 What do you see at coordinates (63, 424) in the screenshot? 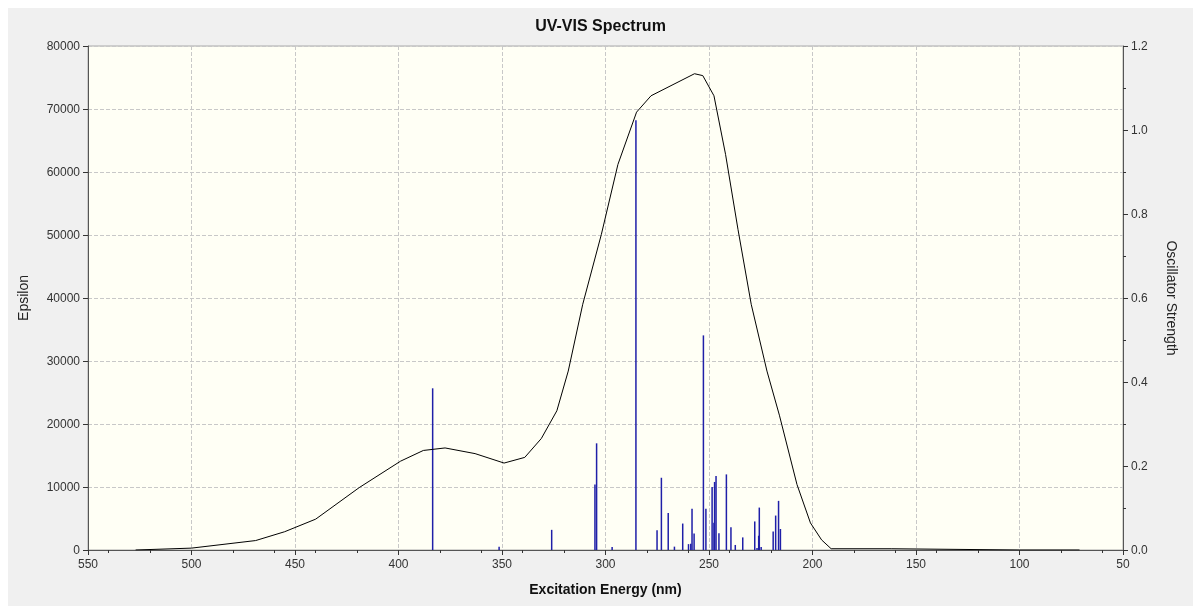
I see `y-tick-label: 20000` at bounding box center [63, 424].